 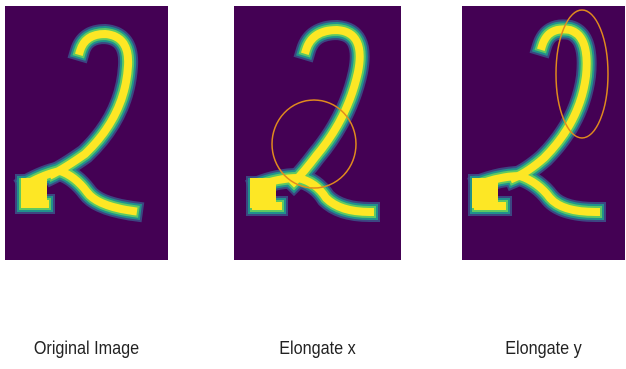 I want to click on original-image-caption: Original Image, so click(x=86, y=348).